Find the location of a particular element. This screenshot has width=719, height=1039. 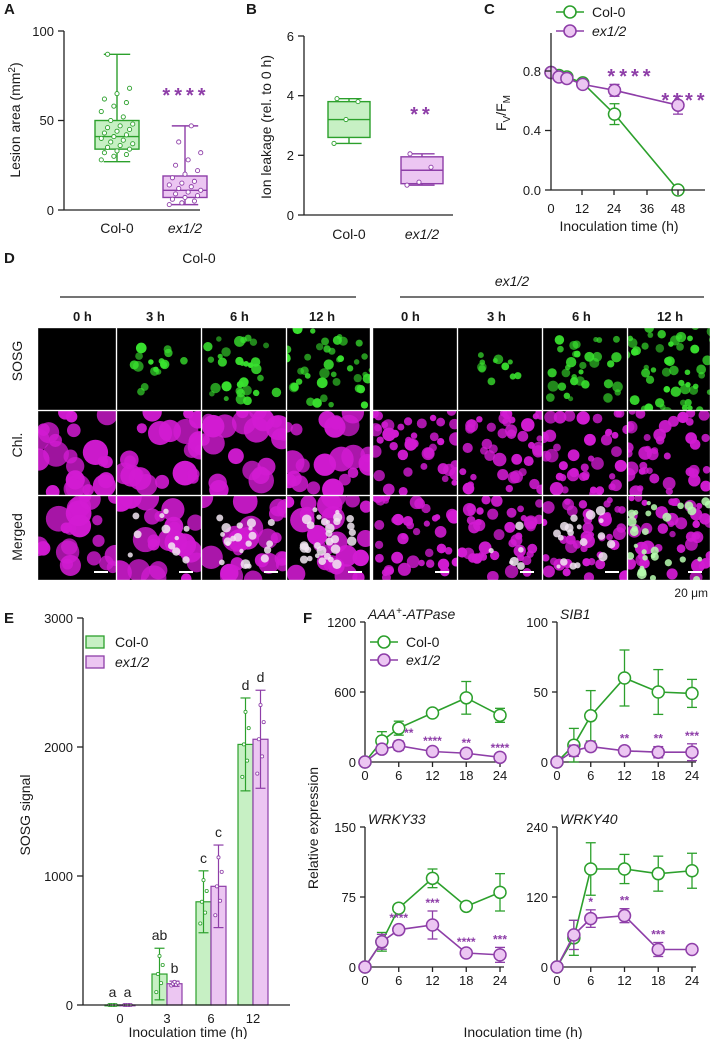

data-point-f1-ex12 is located at coordinates (466, 753).